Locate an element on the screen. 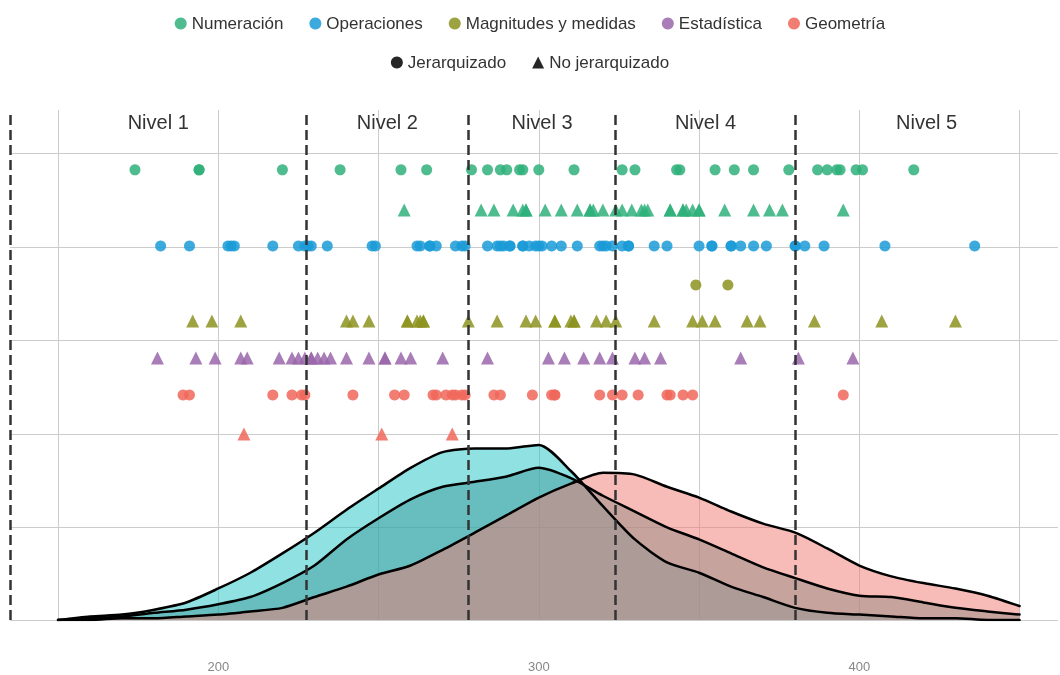 The width and height of the screenshot is (1060, 675). text: Nivel 5 is located at coordinates (927, 122).